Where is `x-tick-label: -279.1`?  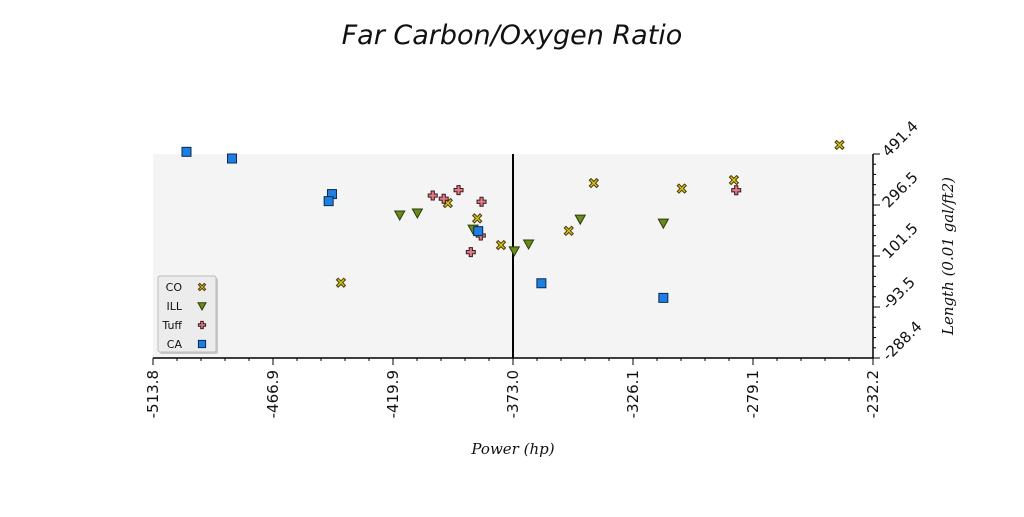 x-tick-label: -279.1 is located at coordinates (753, 394).